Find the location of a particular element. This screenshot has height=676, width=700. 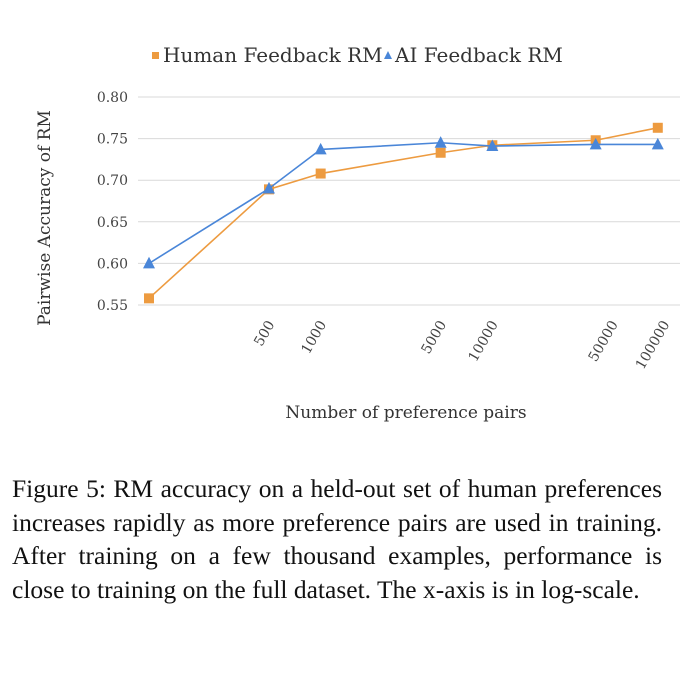

y-tick-label: 0.80 is located at coordinates (112, 98).